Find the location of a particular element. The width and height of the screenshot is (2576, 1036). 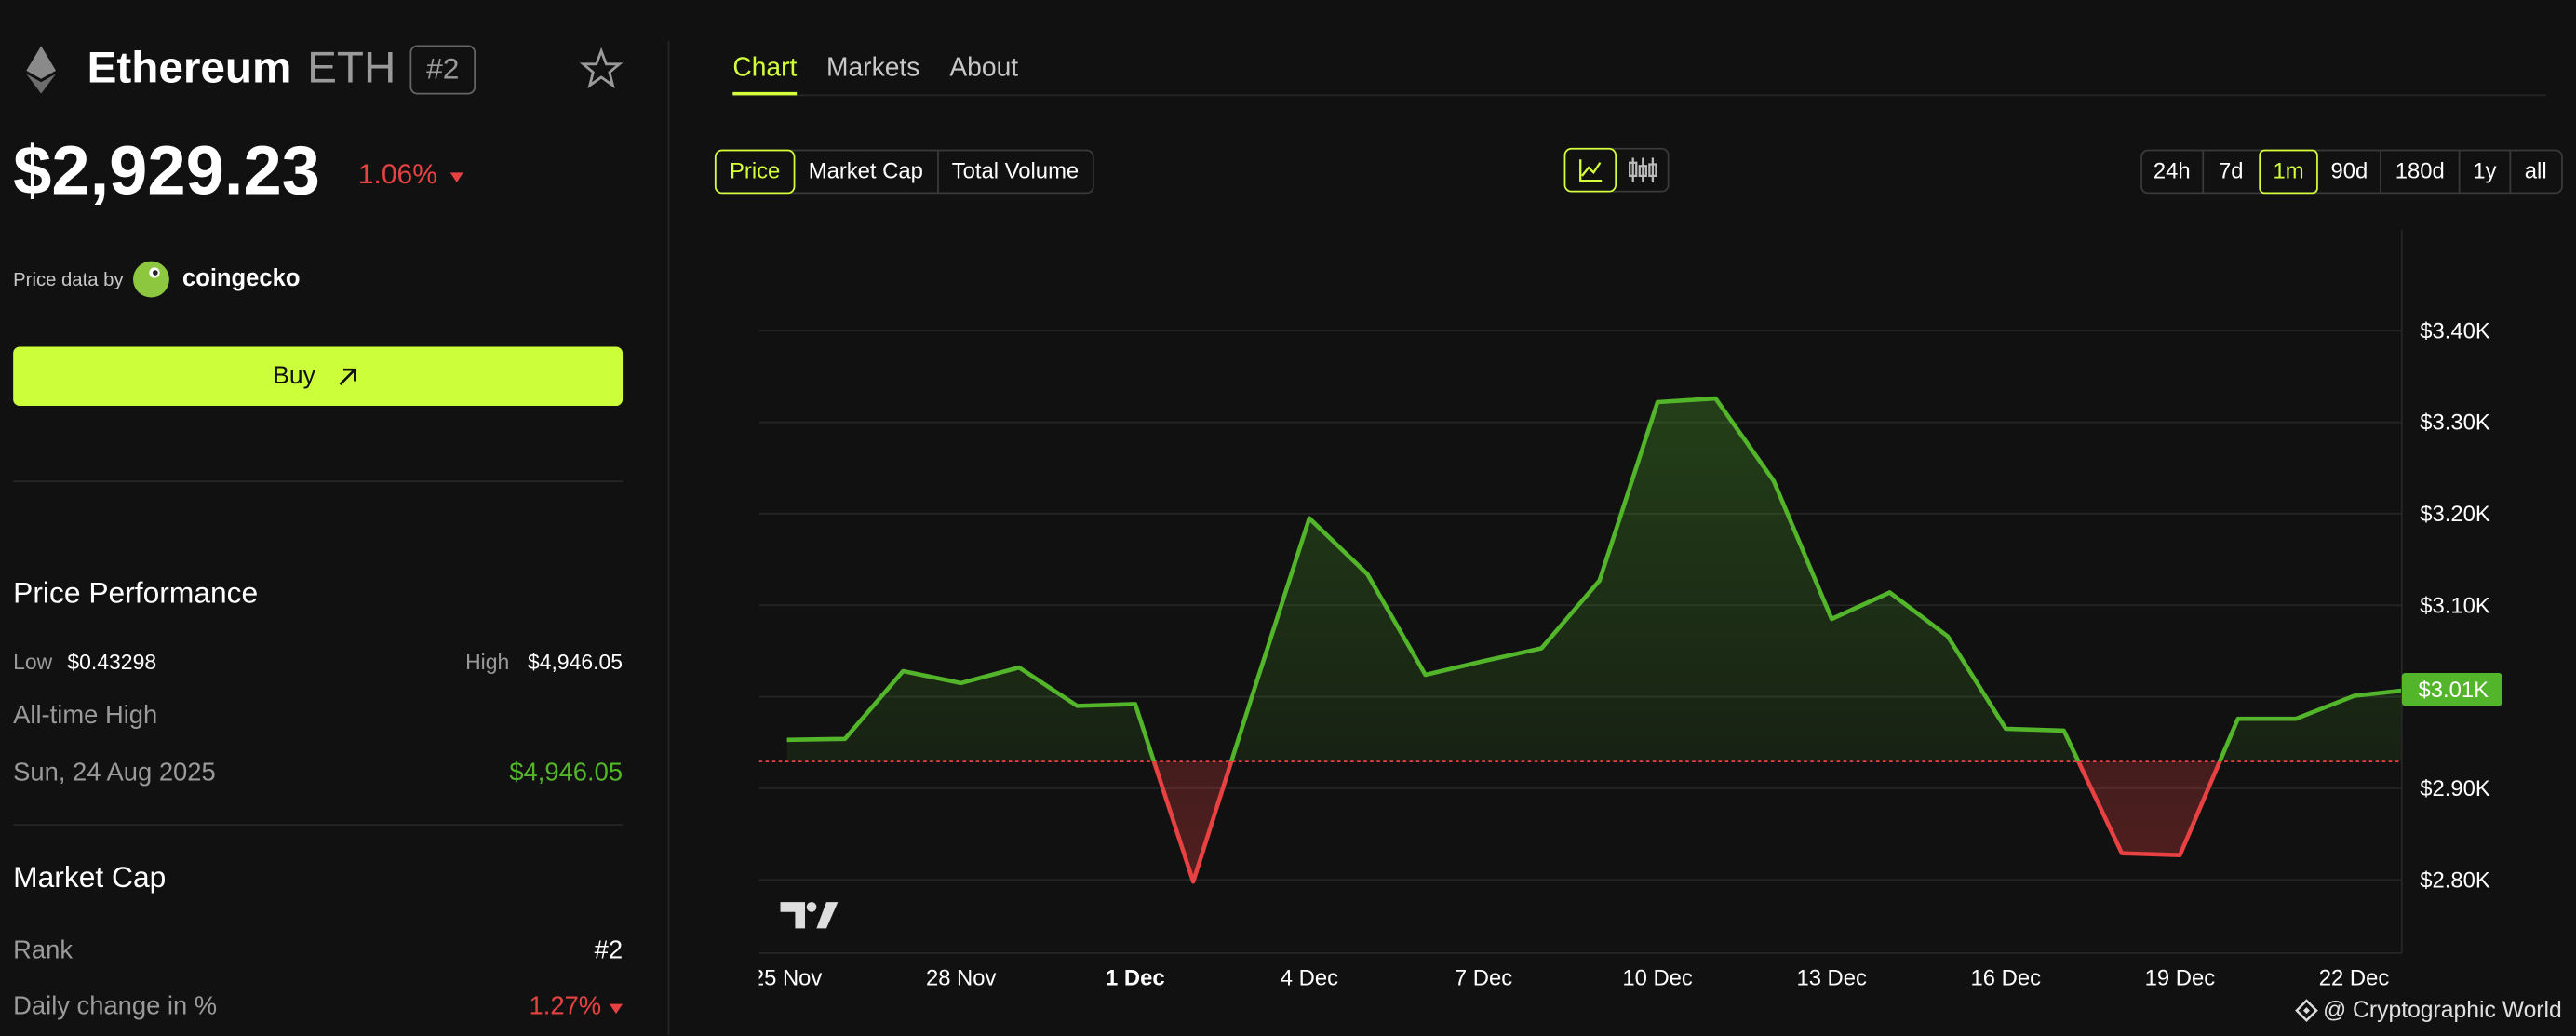

y-tick-label: $3.20K is located at coordinates (2455, 514).